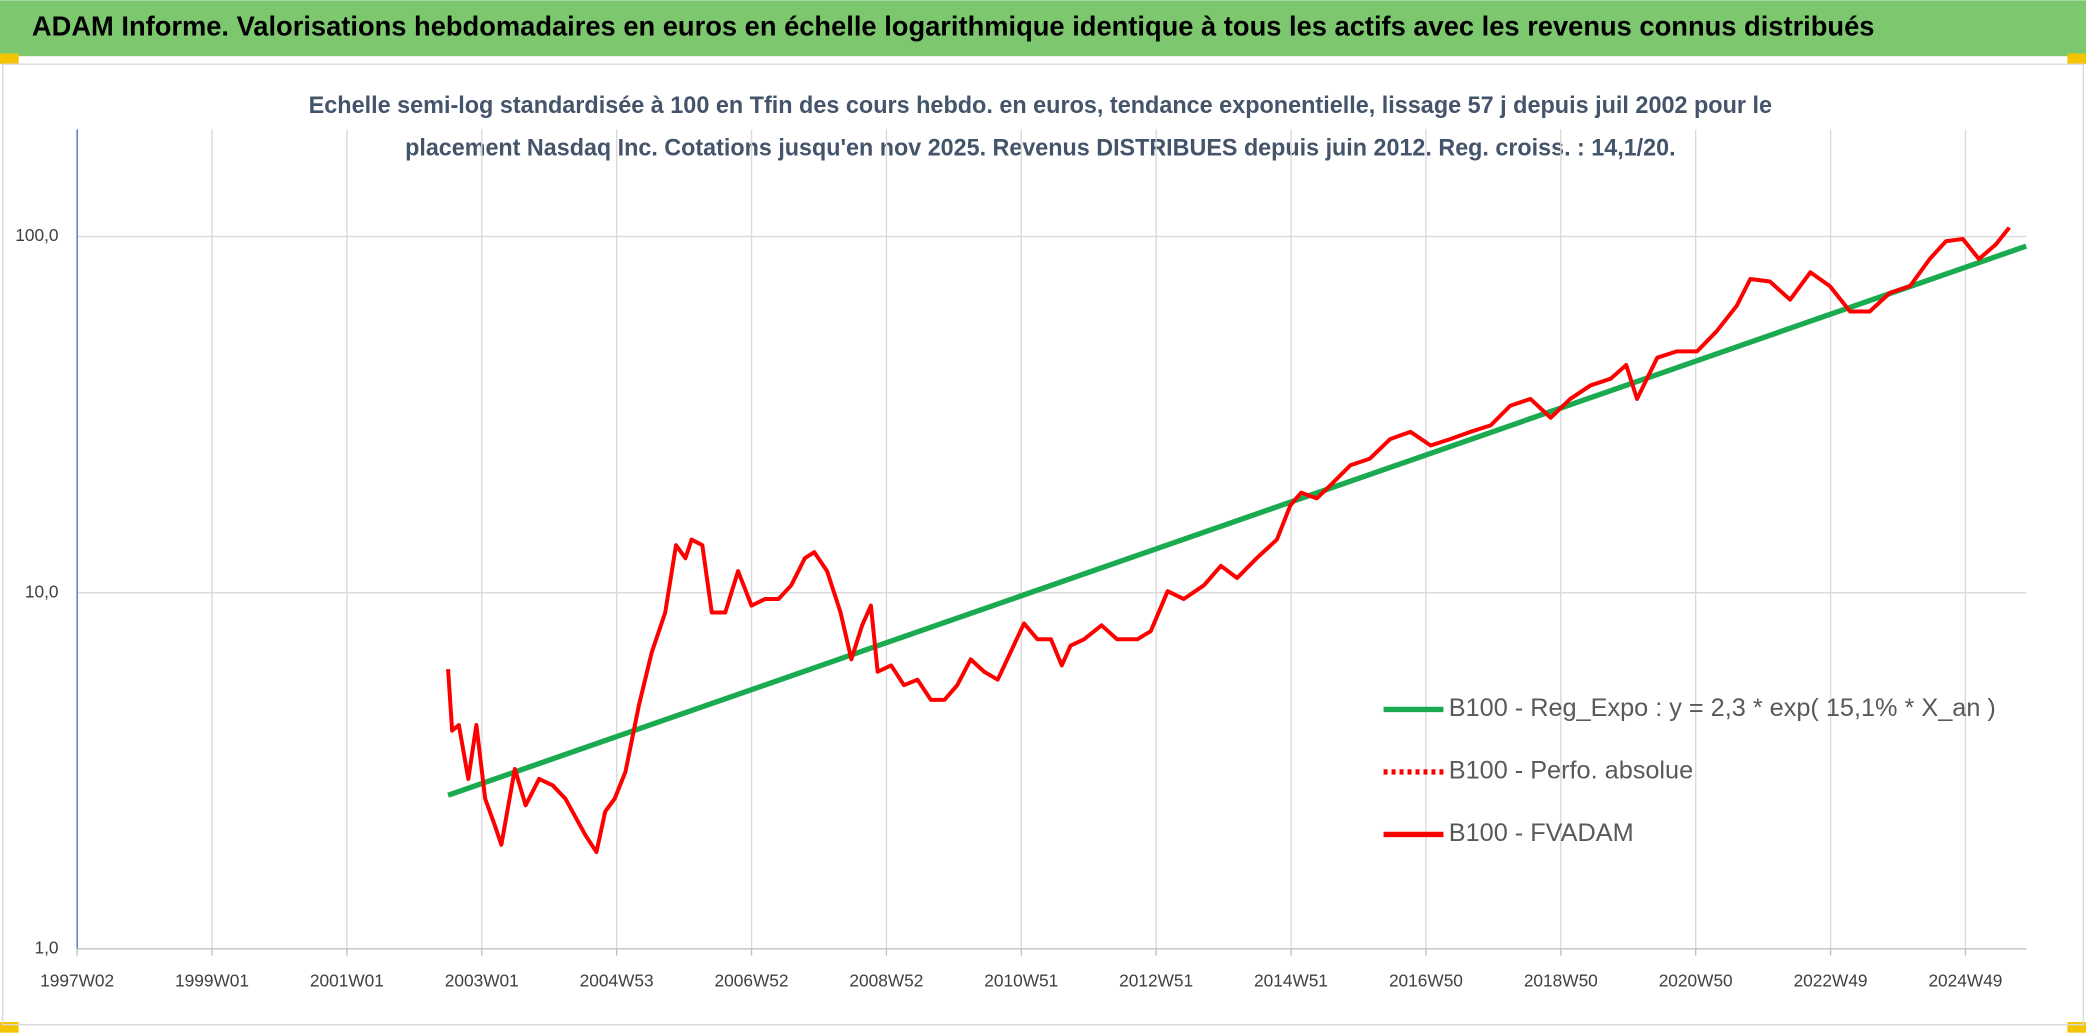 The height and width of the screenshot is (1033, 2086). I want to click on x-tick-label: 2010W51, so click(1021, 981).